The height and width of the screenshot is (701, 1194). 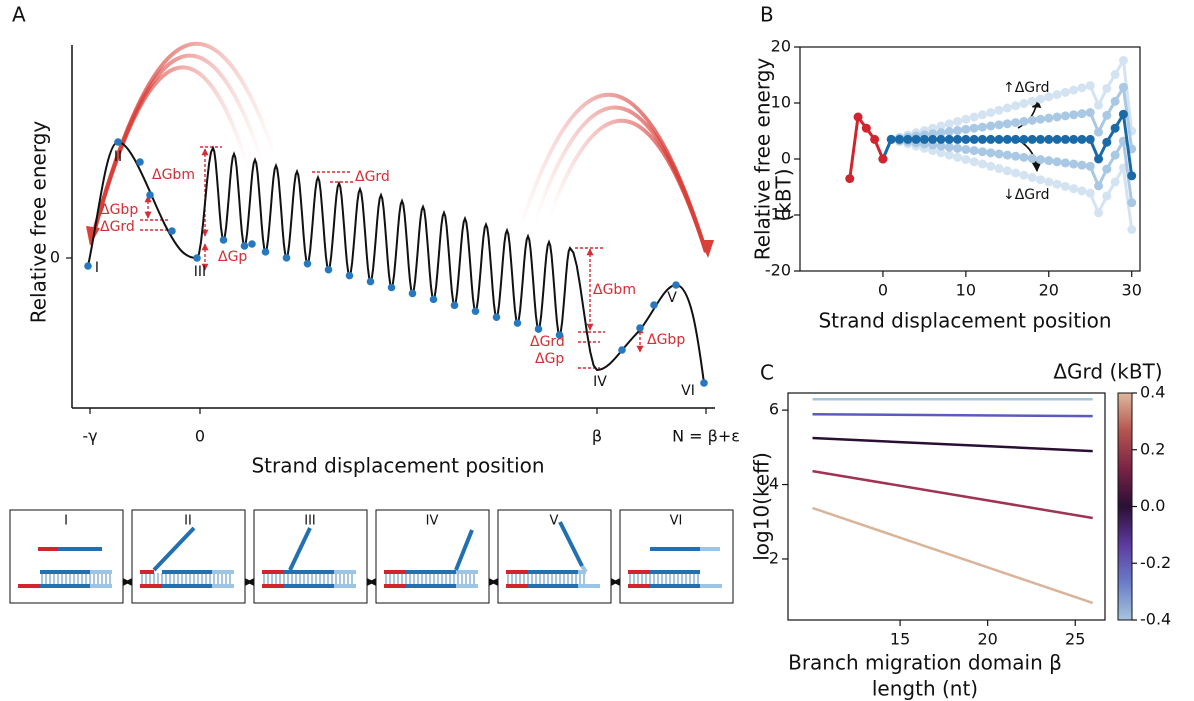 I want to click on x-tick-label: N = β+ε, so click(x=706, y=436).